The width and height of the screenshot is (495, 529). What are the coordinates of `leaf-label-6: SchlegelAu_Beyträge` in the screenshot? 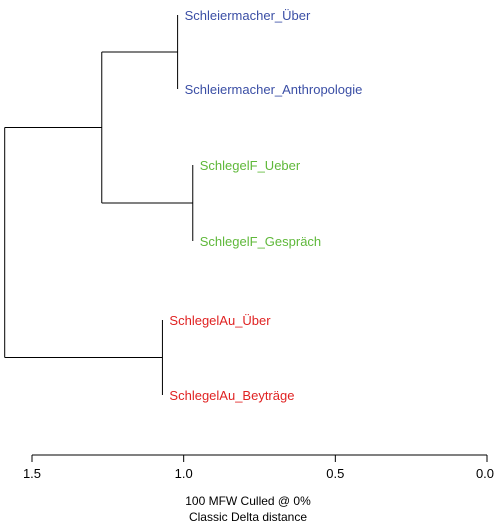 It's located at (231, 395).